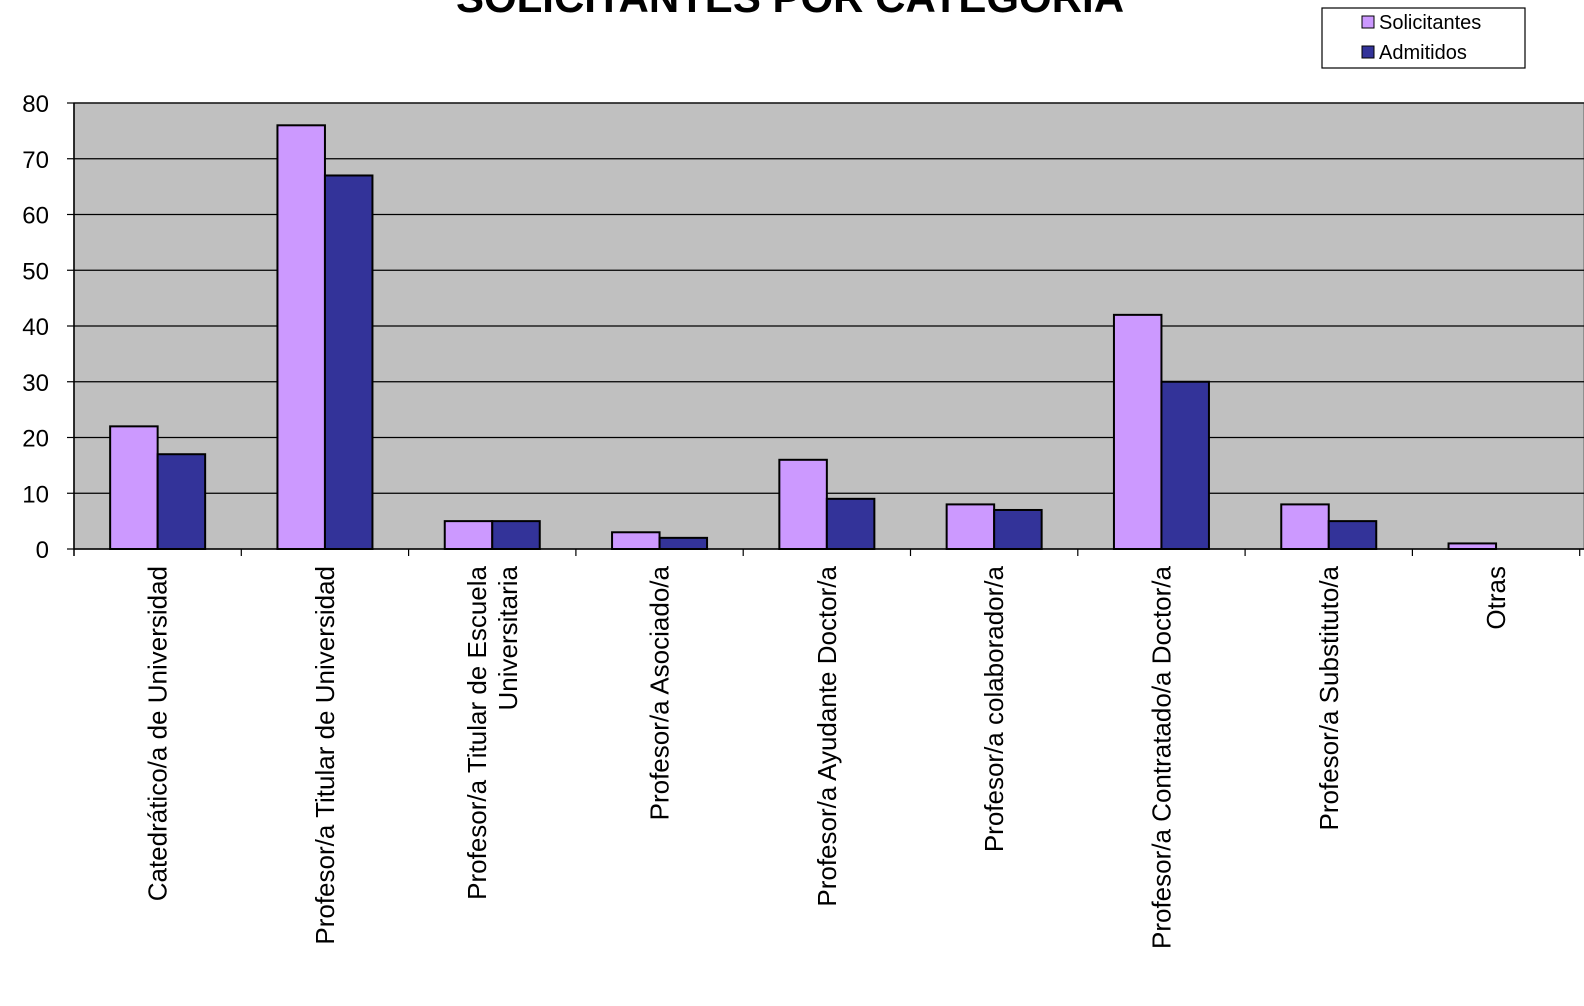 Image resolution: width=1584 pixels, height=1006 pixels. What do you see at coordinates (158, 733) in the screenshot?
I see `x-category-label: Catedrático/a de Universidad` at bounding box center [158, 733].